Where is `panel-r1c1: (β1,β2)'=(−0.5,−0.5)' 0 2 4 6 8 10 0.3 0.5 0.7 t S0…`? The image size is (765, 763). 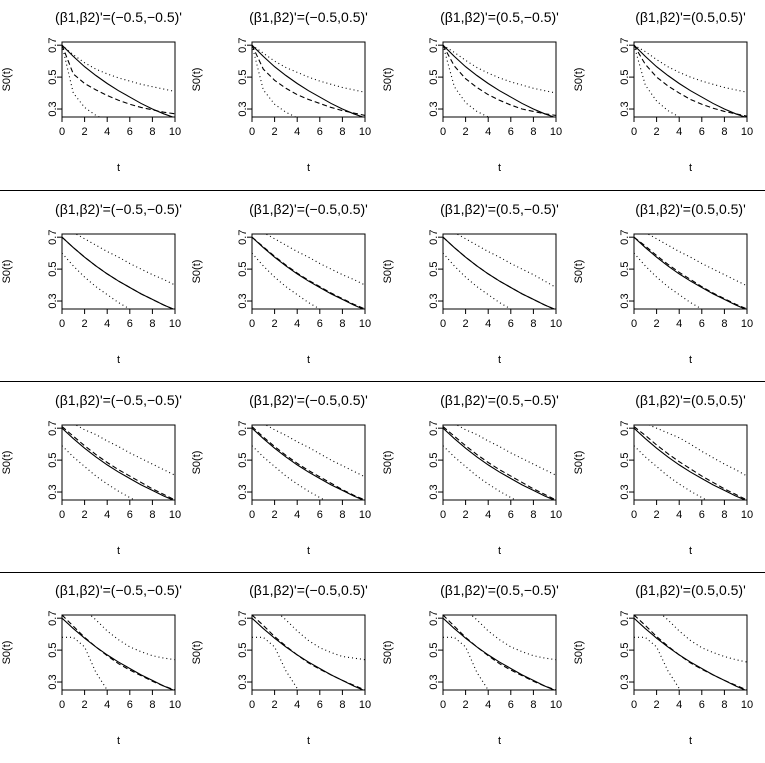 panel-r1c1: (β1,β2)'=(−0.5,−0.5)' 0 2 4 6 8 10 0.3 0.5 0.7 t S0… is located at coordinates (91, 91).